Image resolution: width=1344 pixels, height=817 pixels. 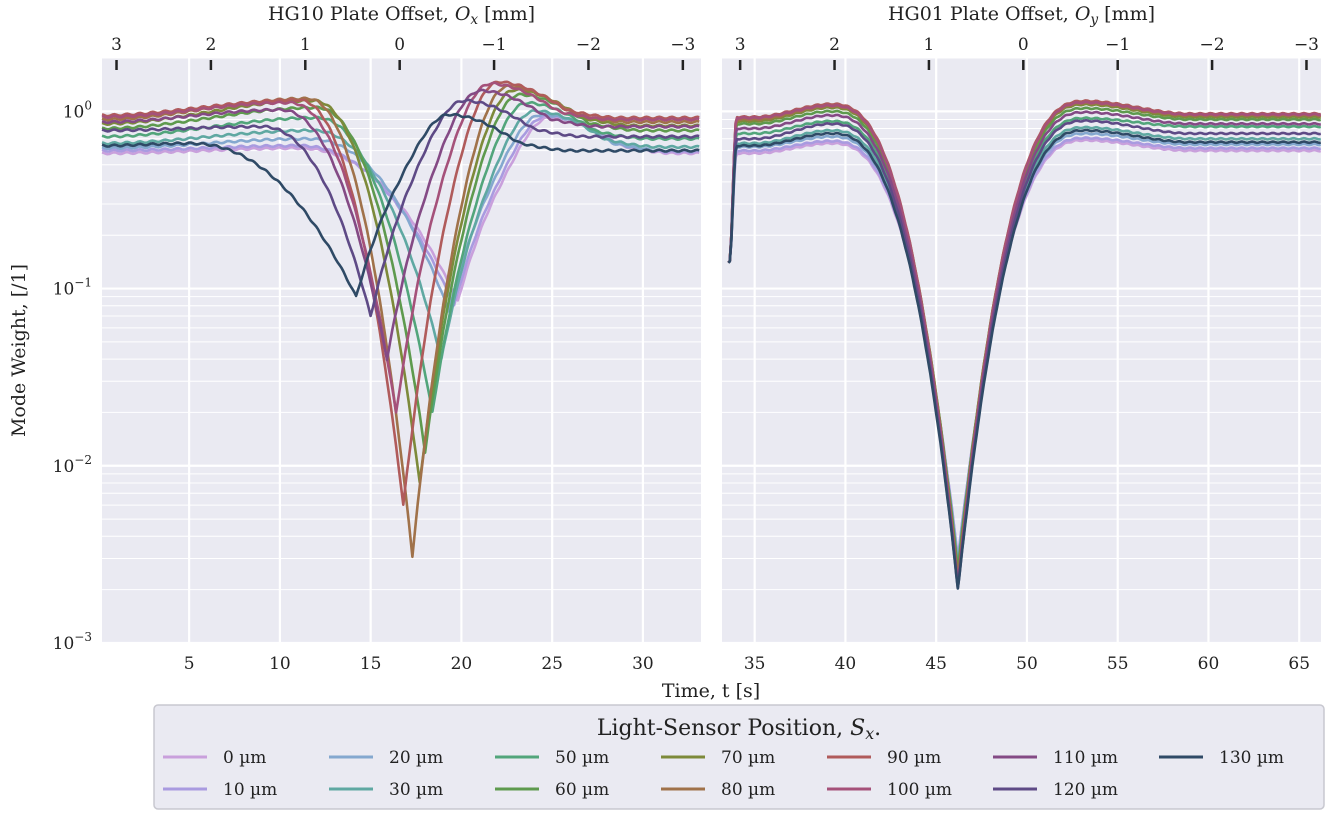 I want to click on legend-label: 0 µm, so click(x=244, y=758).